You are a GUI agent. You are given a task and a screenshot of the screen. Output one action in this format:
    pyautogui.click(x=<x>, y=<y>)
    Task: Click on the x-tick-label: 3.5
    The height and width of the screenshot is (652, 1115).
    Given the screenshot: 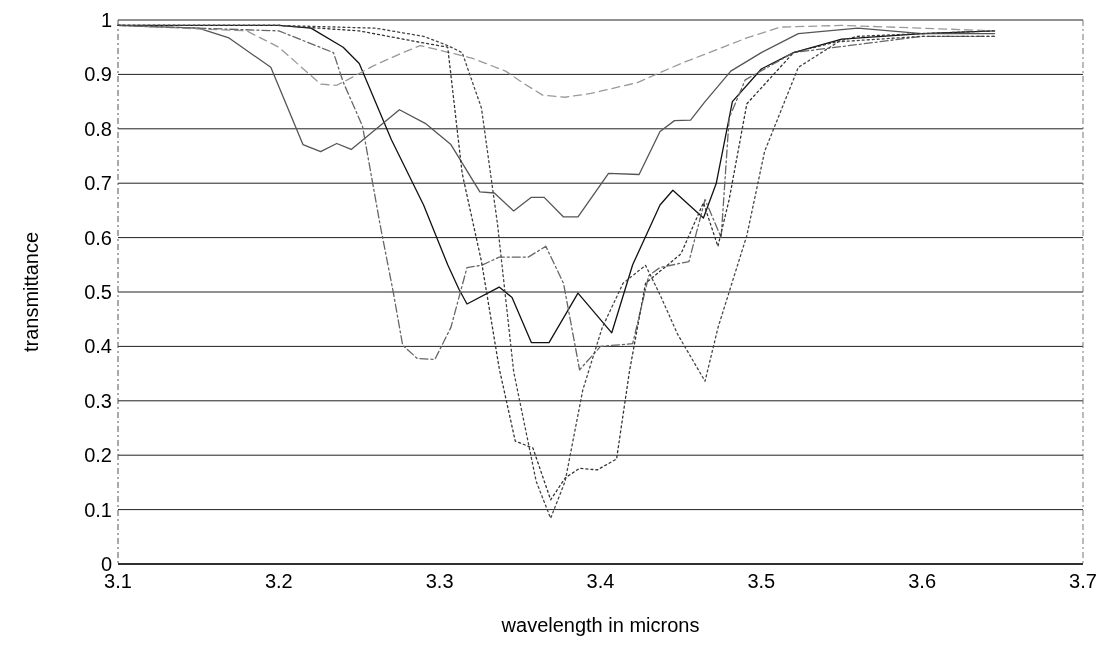 What is the action you would take?
    pyautogui.click(x=761, y=581)
    